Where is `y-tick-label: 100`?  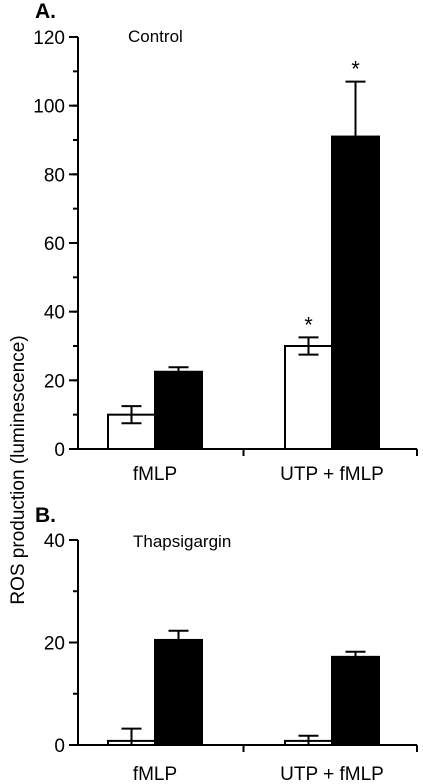 y-tick-label: 100 is located at coordinates (49, 107).